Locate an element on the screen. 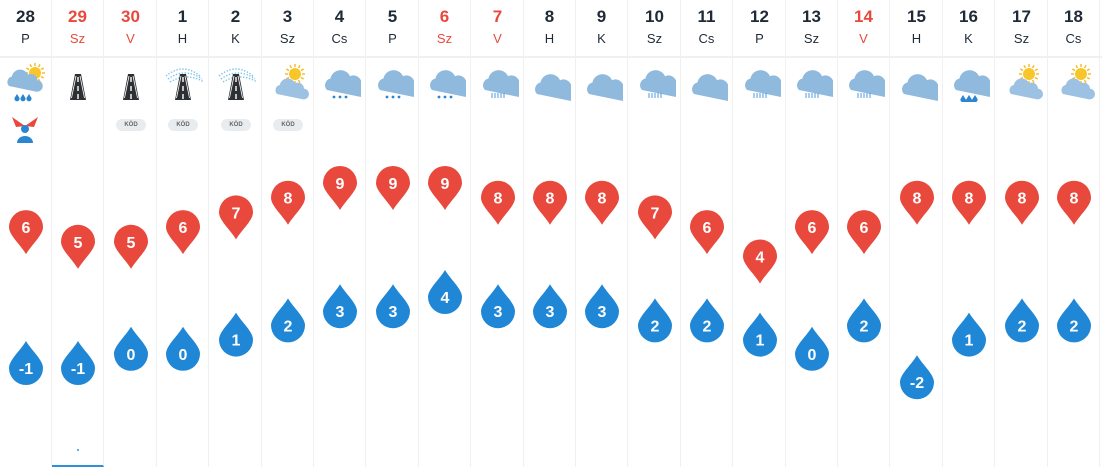  road-icon is located at coordinates (131, 87).